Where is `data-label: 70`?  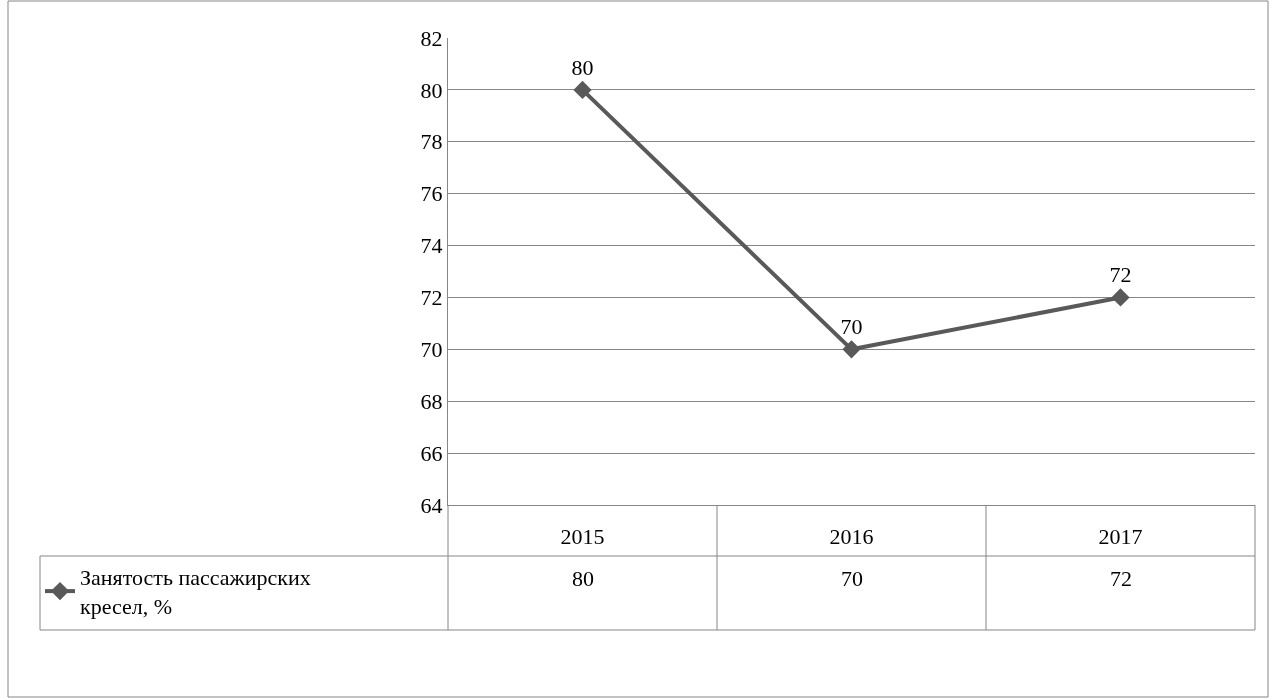 data-label: 70 is located at coordinates (852, 578).